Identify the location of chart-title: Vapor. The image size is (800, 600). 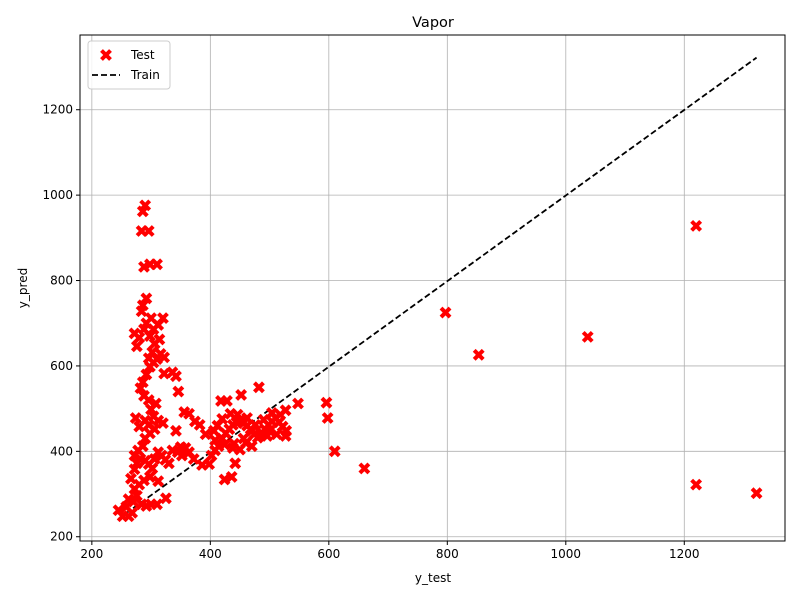
(433, 23).